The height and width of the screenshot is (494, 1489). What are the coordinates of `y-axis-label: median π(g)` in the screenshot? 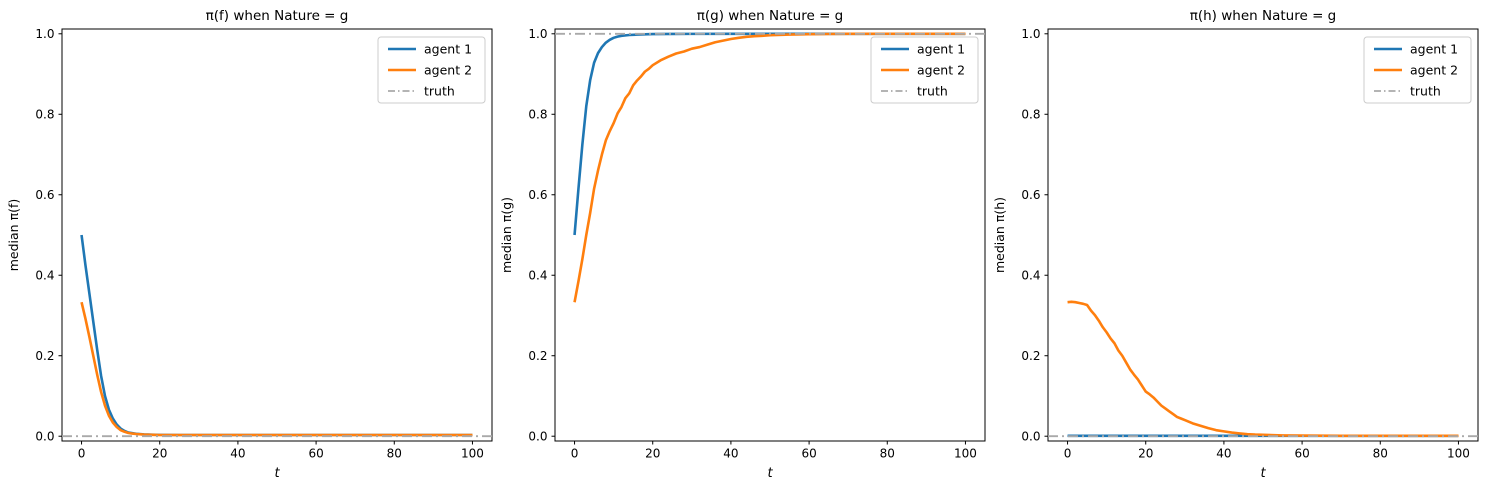 It's located at (506, 235).